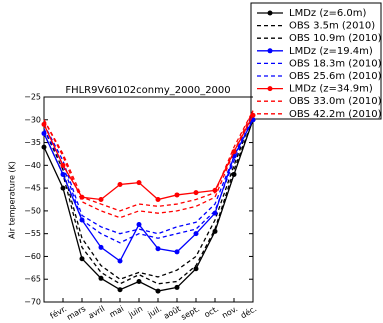 The height and width of the screenshot is (323, 383). Describe the element at coordinates (332, 26) in the screenshot. I see `legend-label: OBS 3.5m (2010)` at that location.